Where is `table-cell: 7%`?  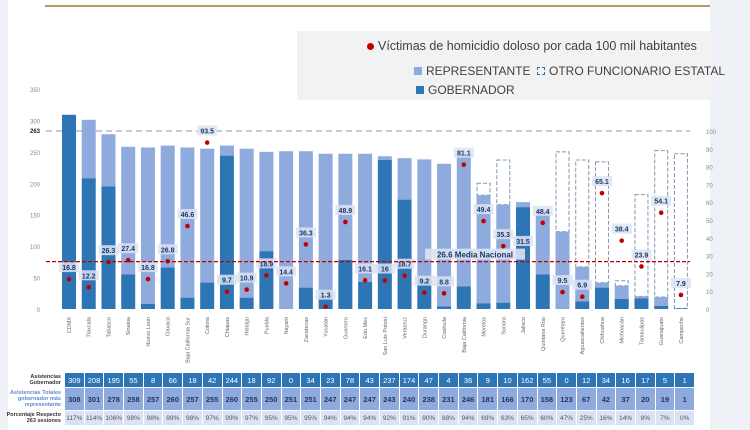 table-cell: 7% is located at coordinates (665, 418).